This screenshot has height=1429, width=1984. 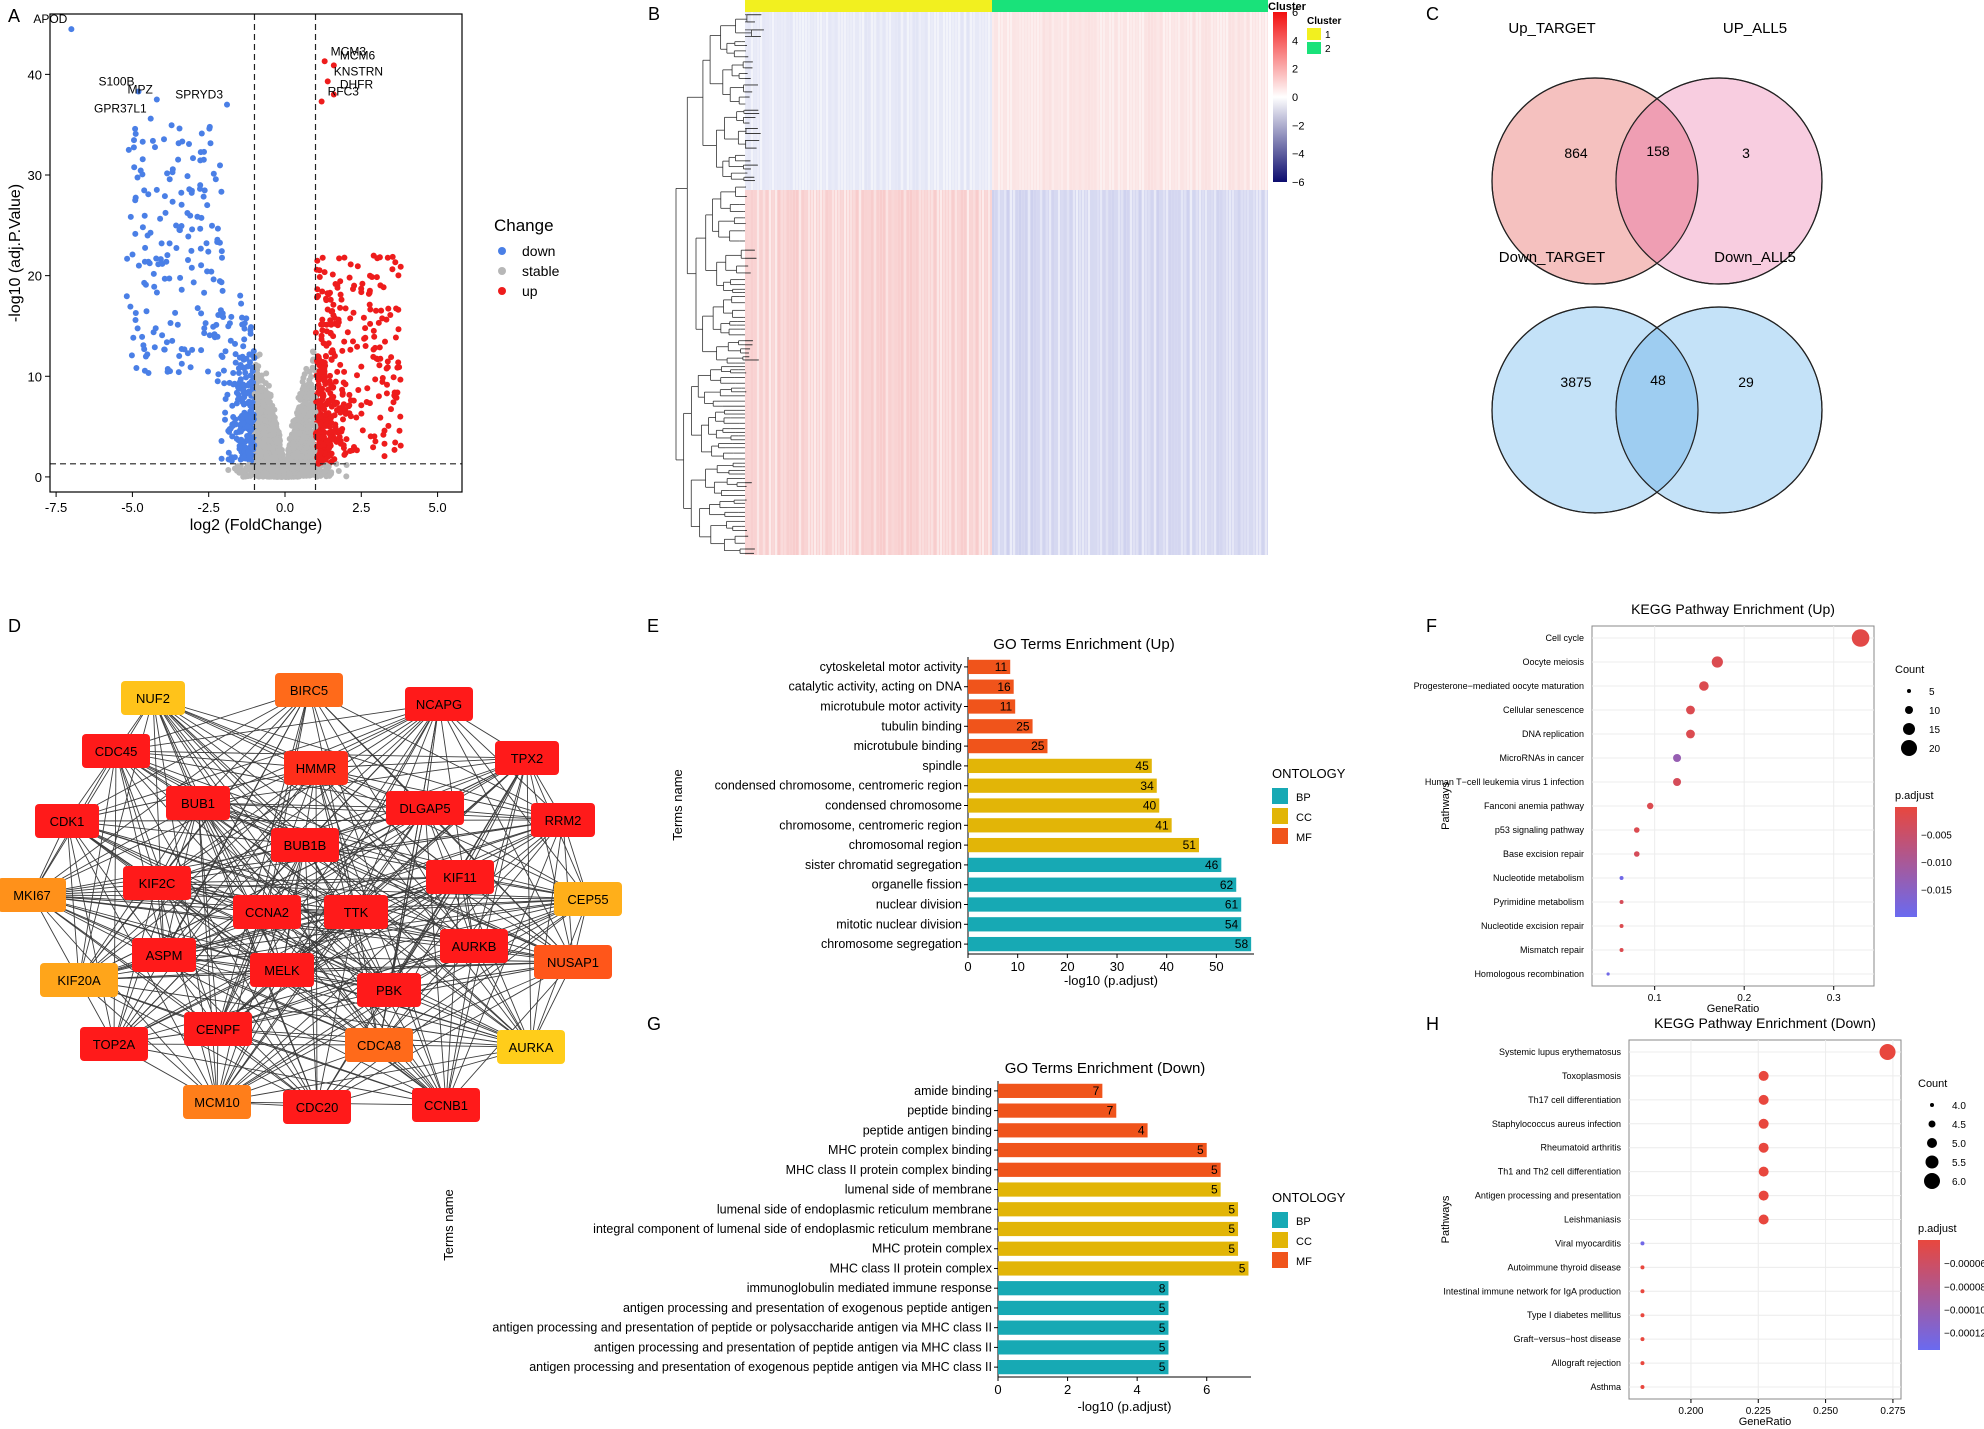 I want to click on category-label: nuclear division, so click(x=919, y=905).